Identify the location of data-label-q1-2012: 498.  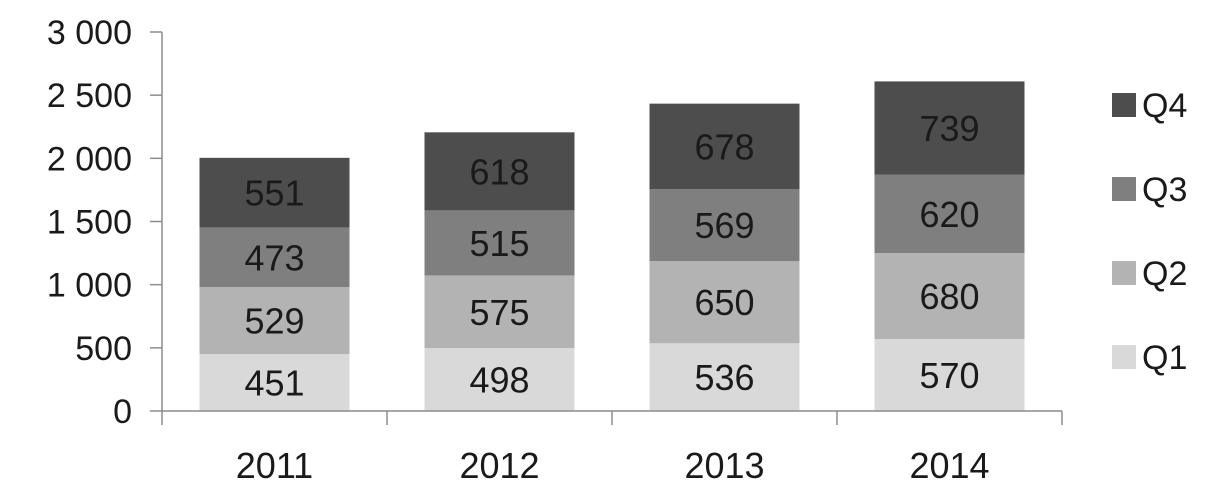
(499, 380).